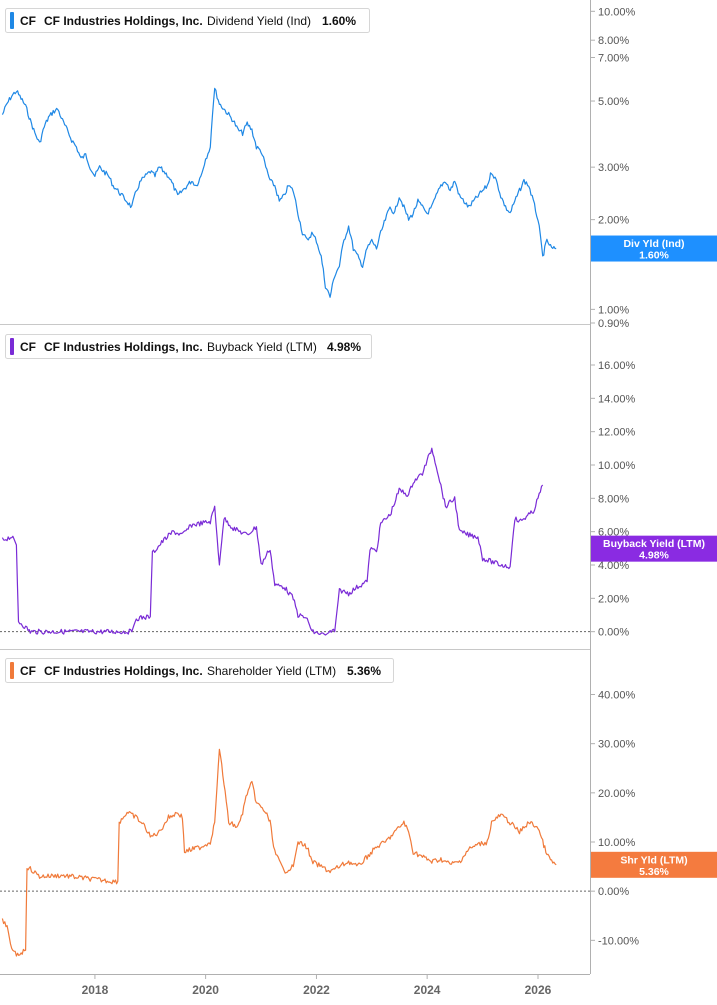  I want to click on badge-value: 1.60%, so click(654, 256).